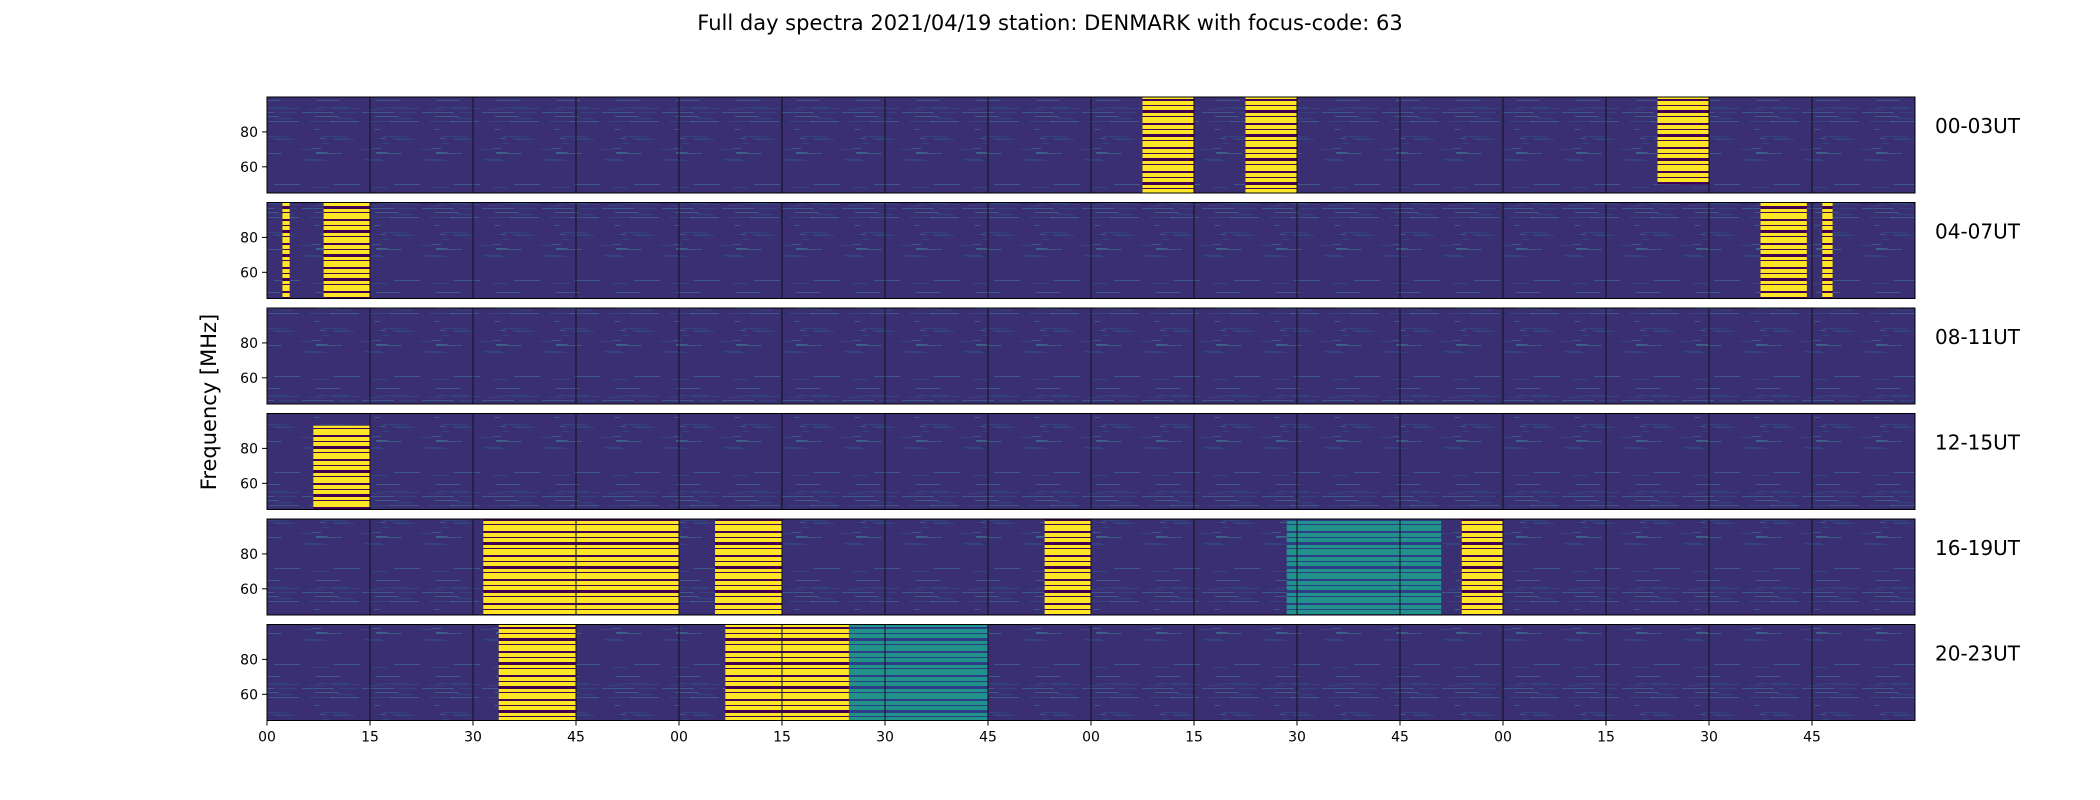 This screenshot has width=2100, height=800. I want to click on row-label: 04-07UT, so click(1978, 232).